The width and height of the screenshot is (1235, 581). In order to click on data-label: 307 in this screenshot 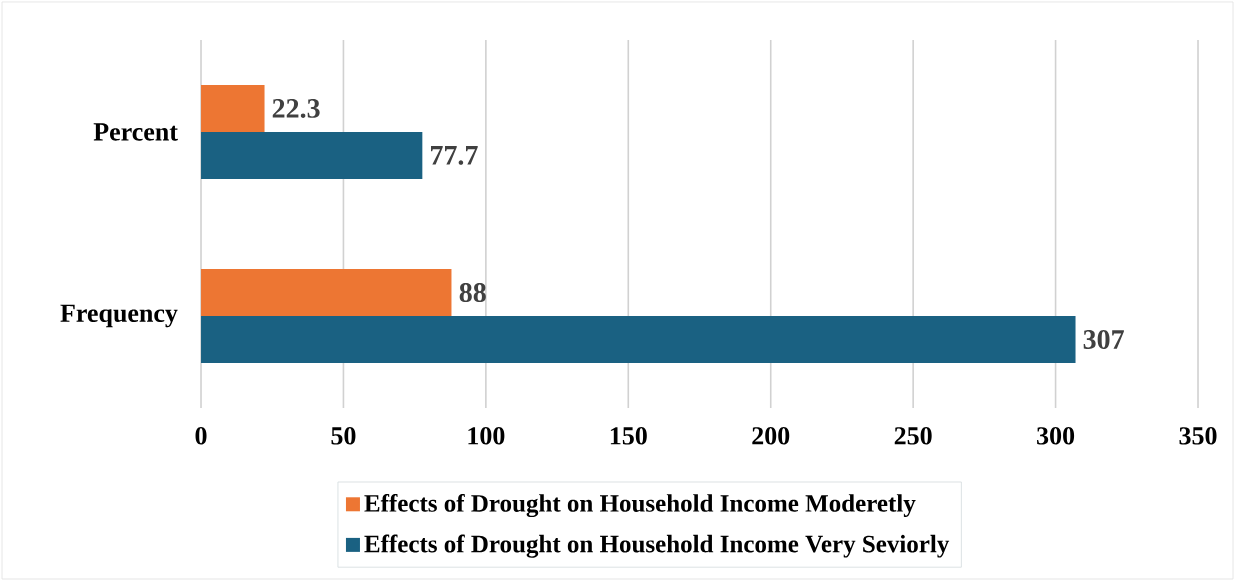, I will do `click(1103, 339)`.